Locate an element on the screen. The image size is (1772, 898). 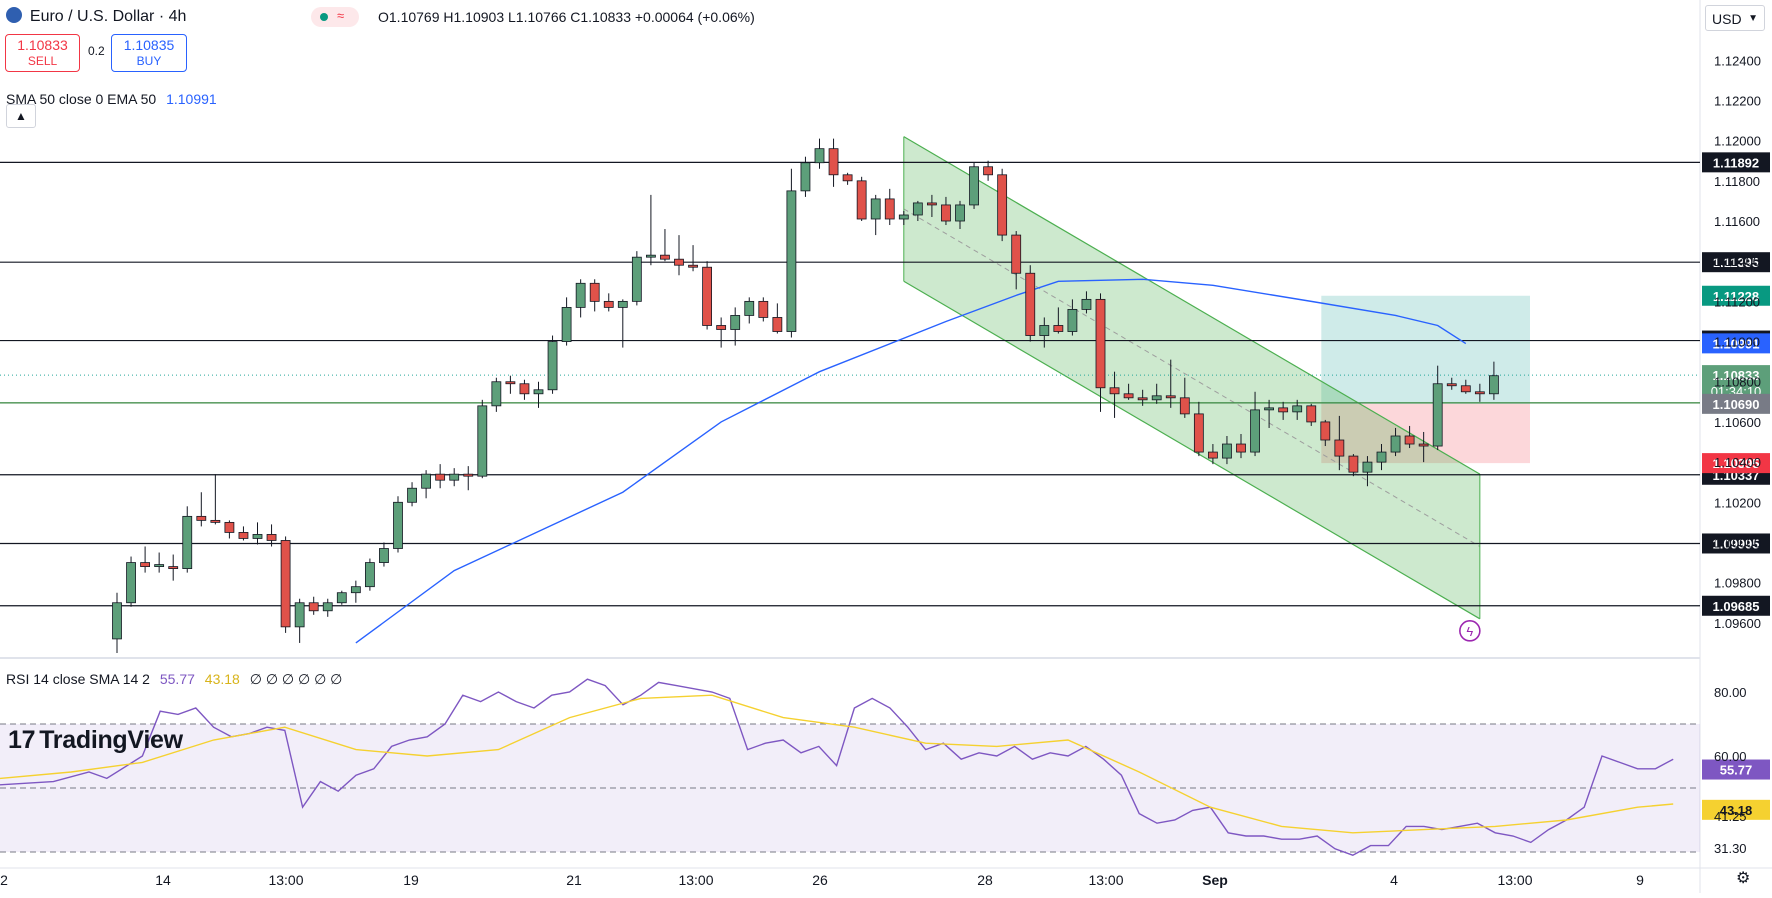
channel-lower-line is located at coordinates (1192, 450).